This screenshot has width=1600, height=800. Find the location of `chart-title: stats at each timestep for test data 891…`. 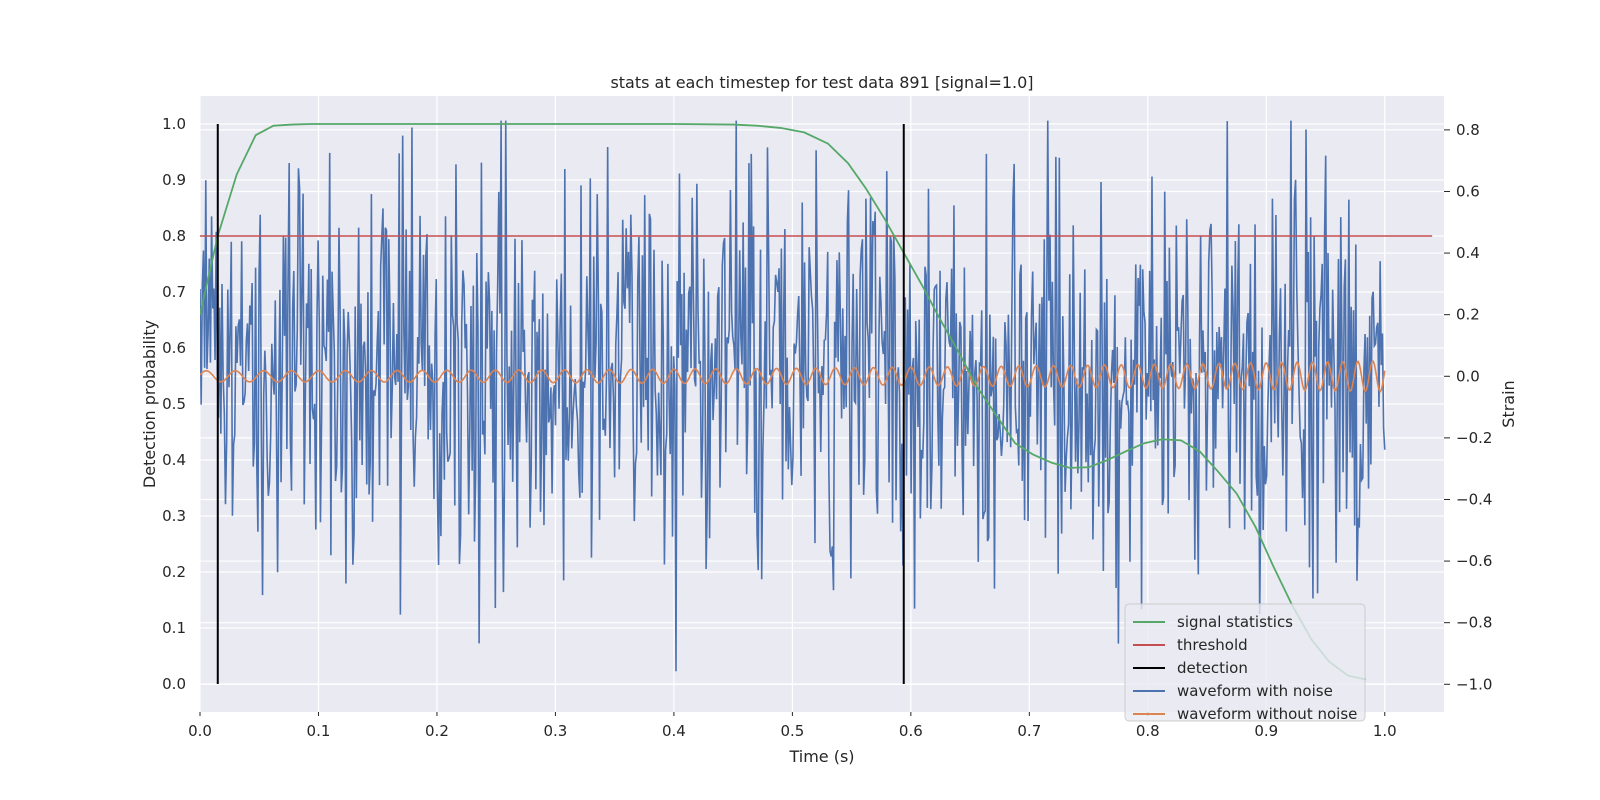

chart-title: stats at each timestep for test data 891… is located at coordinates (821, 82).